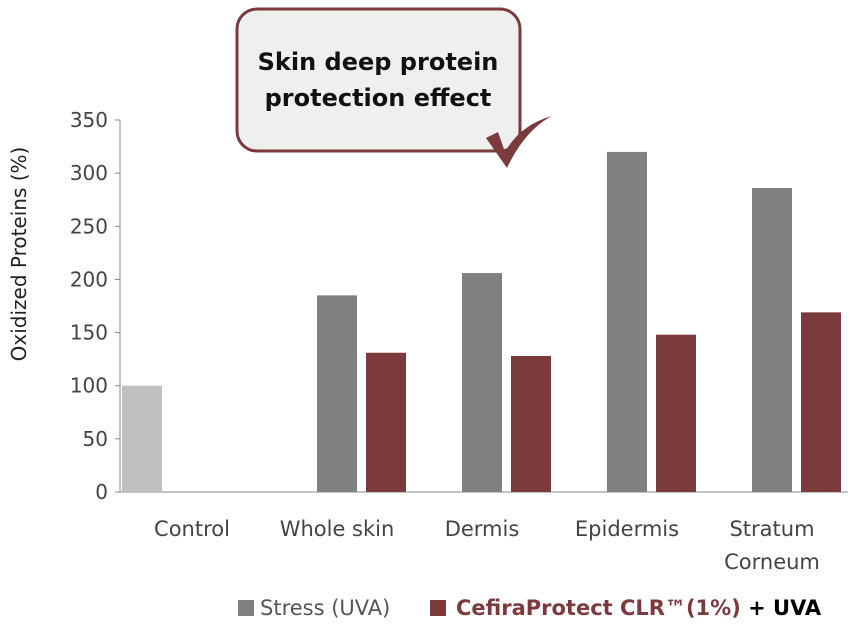 This screenshot has width=848, height=630. I want to click on legend-item-stress: Stress (UVA), so click(314, 608).